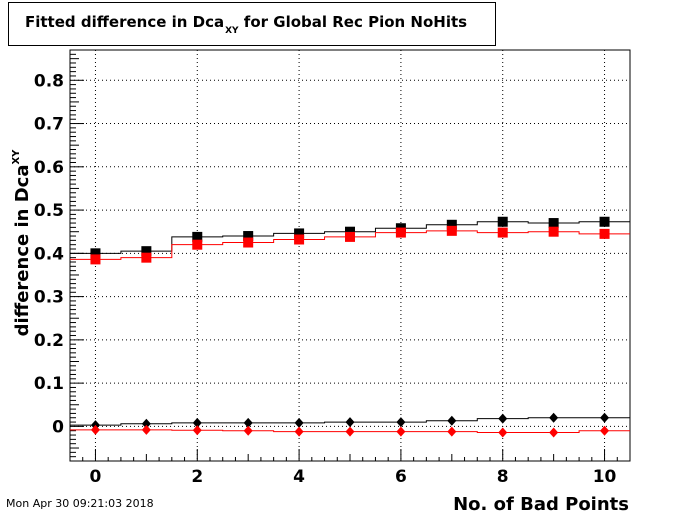 The width and height of the screenshot is (700, 514). What do you see at coordinates (49, 81) in the screenshot?
I see `y-tick-label: 0.8` at bounding box center [49, 81].